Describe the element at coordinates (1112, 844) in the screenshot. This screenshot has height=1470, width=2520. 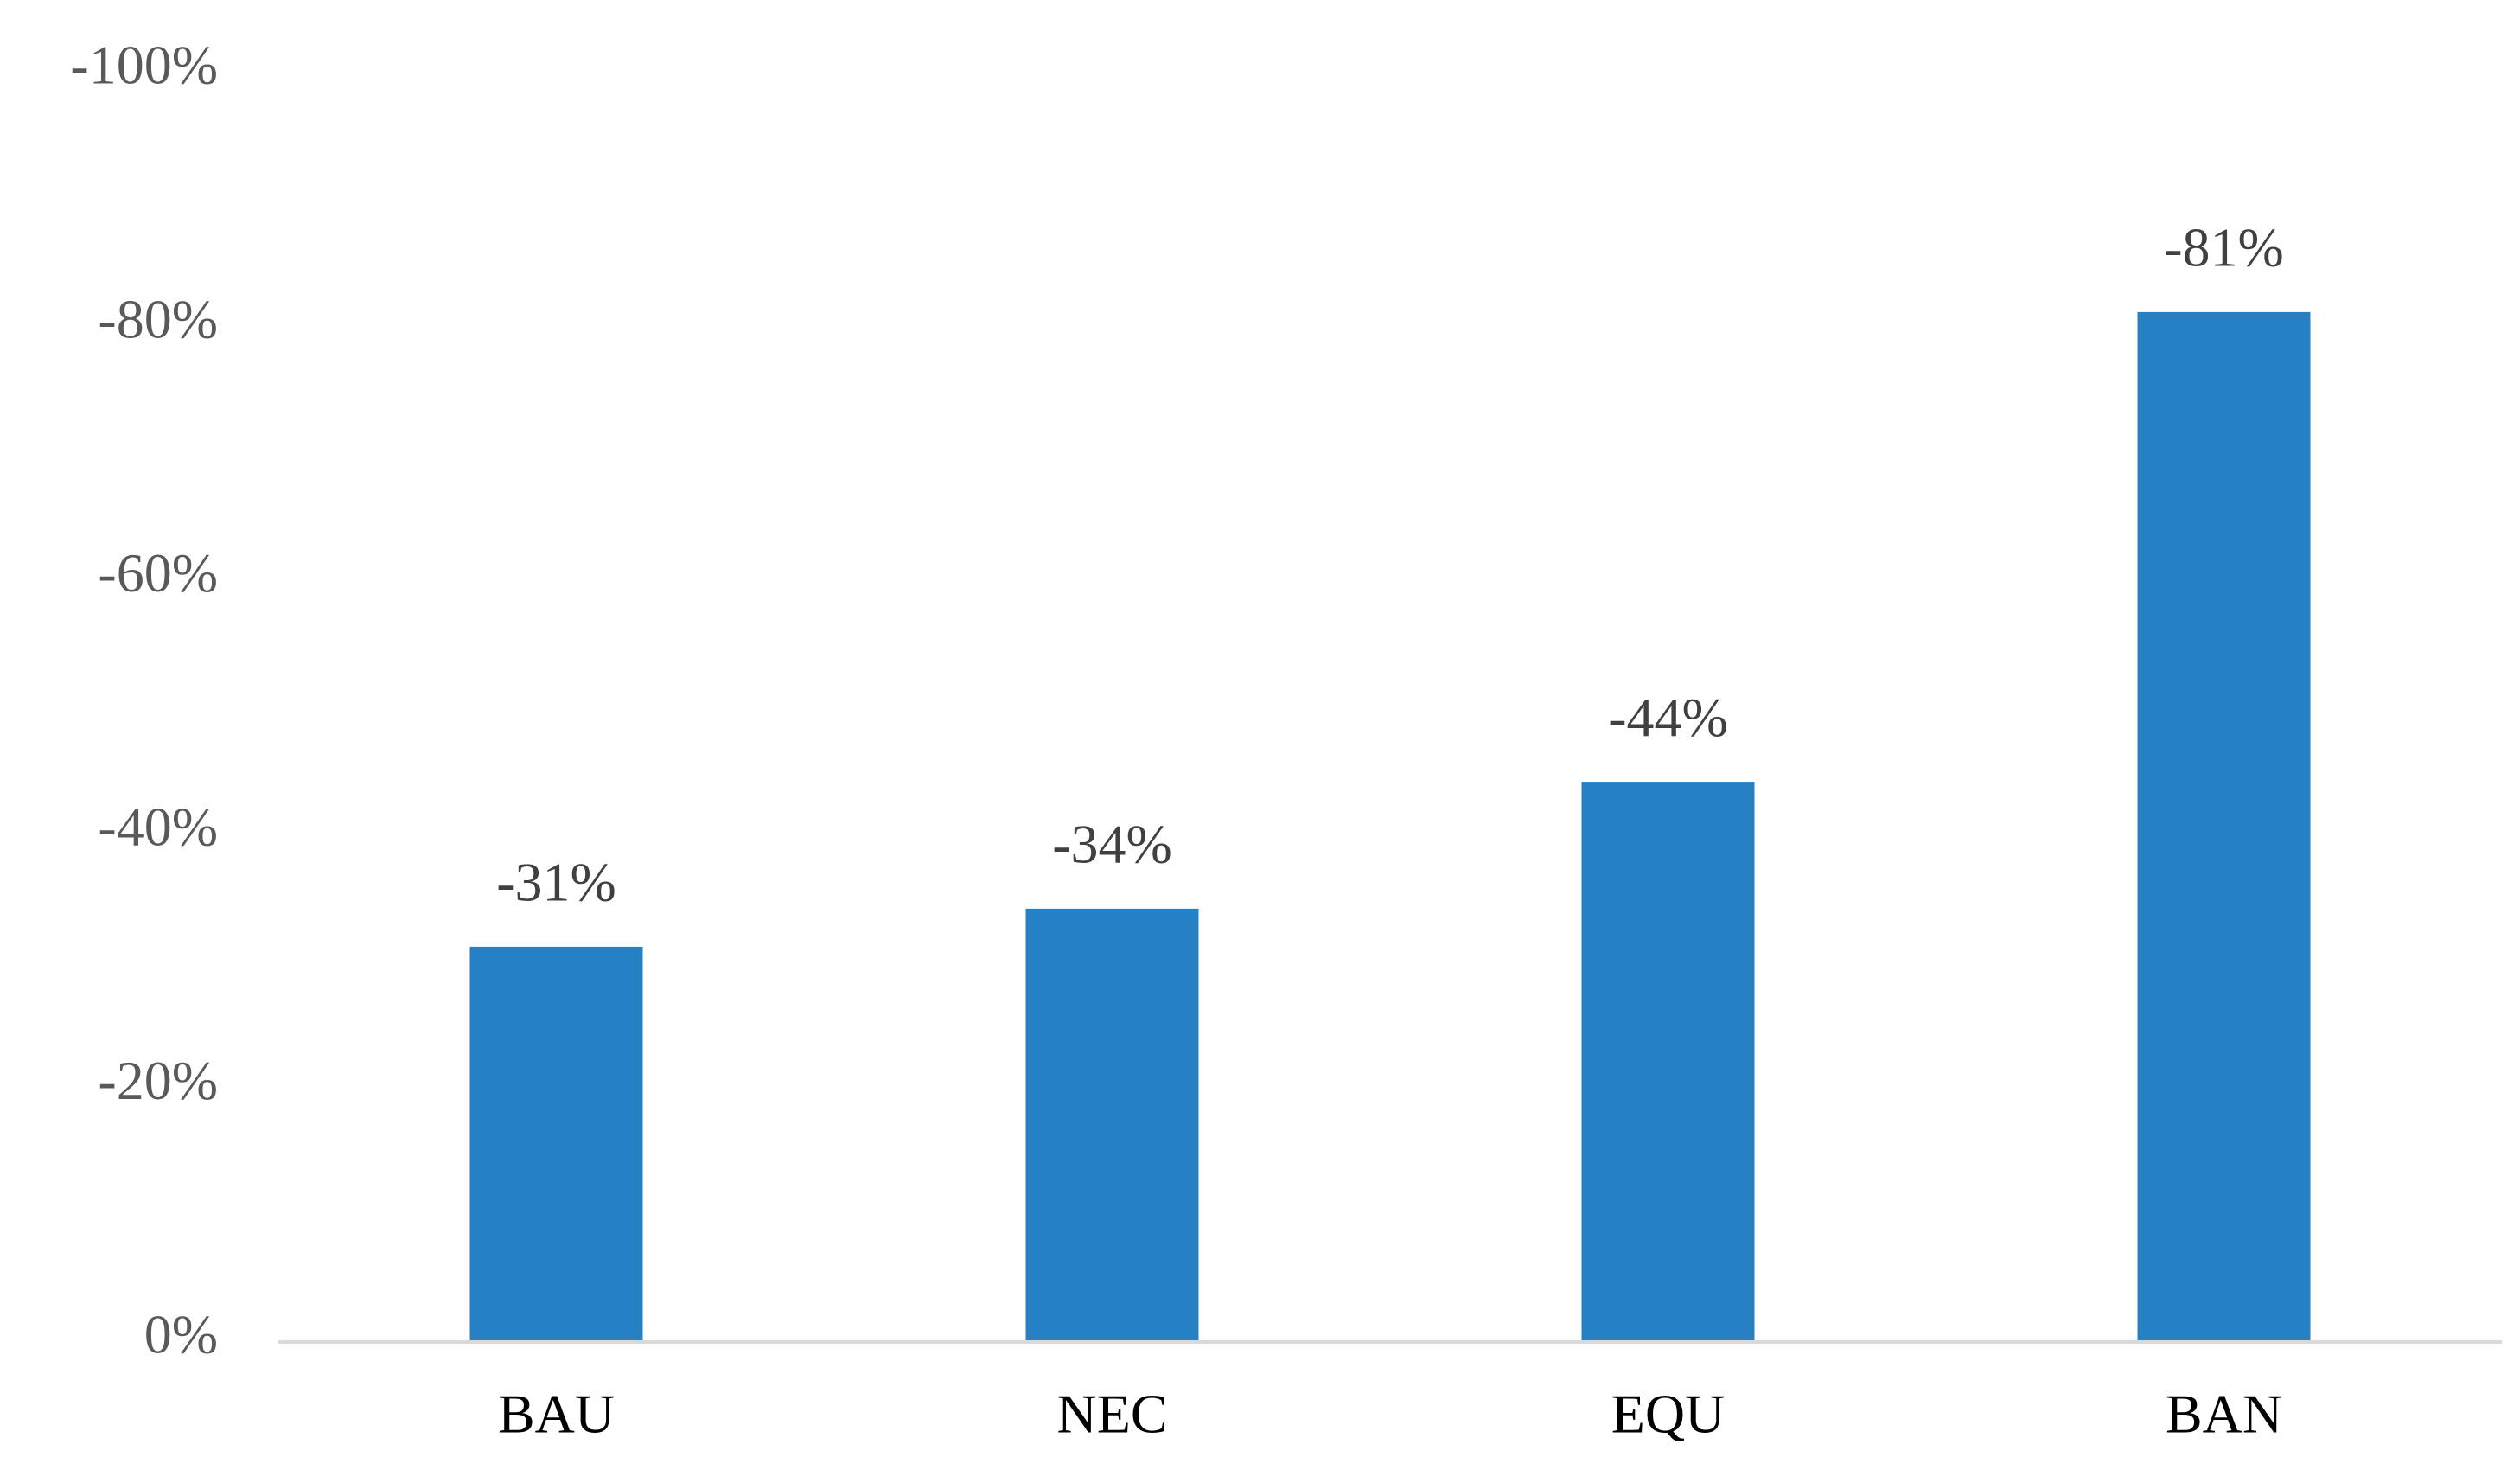
I see `value-label: -34%` at that location.